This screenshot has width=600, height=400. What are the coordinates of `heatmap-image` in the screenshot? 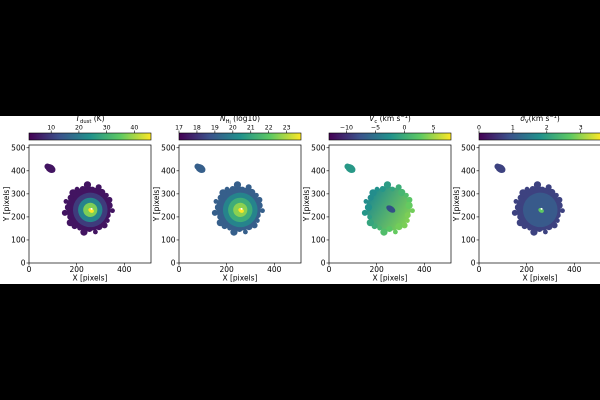 It's located at (229, 199).